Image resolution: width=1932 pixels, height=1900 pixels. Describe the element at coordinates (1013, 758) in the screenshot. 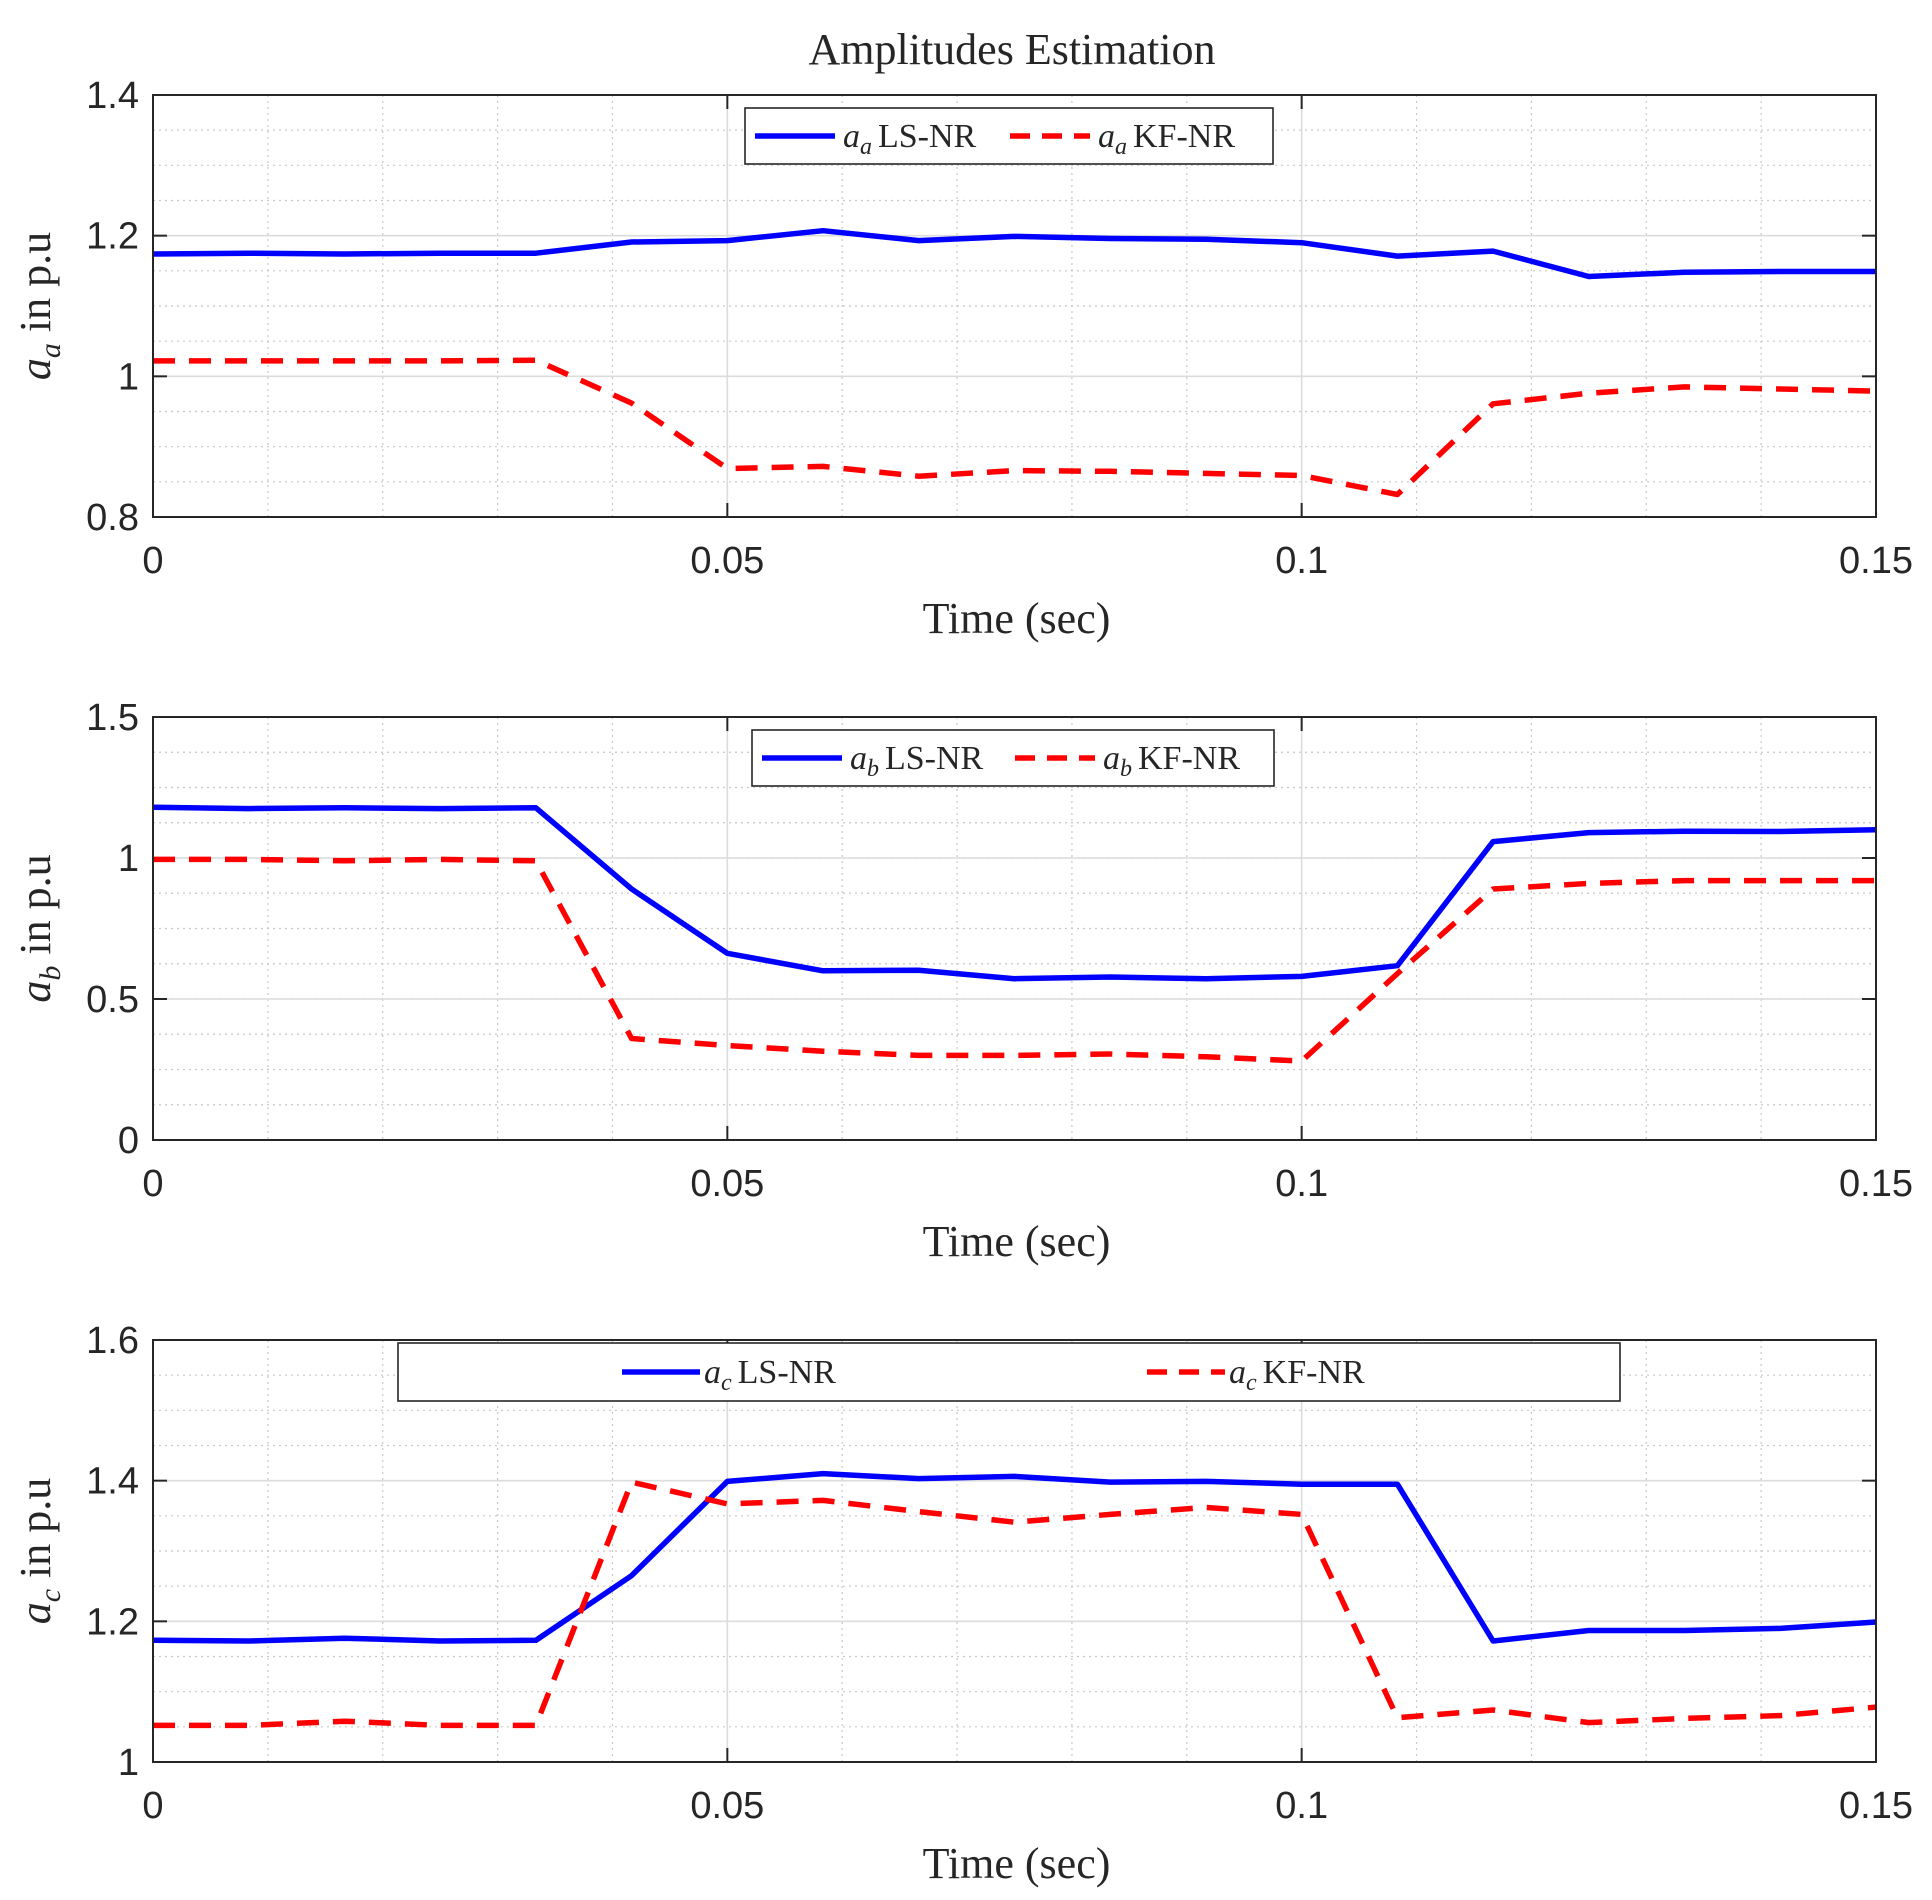

I see `legend: ab LS-NR ab KF-NR` at that location.